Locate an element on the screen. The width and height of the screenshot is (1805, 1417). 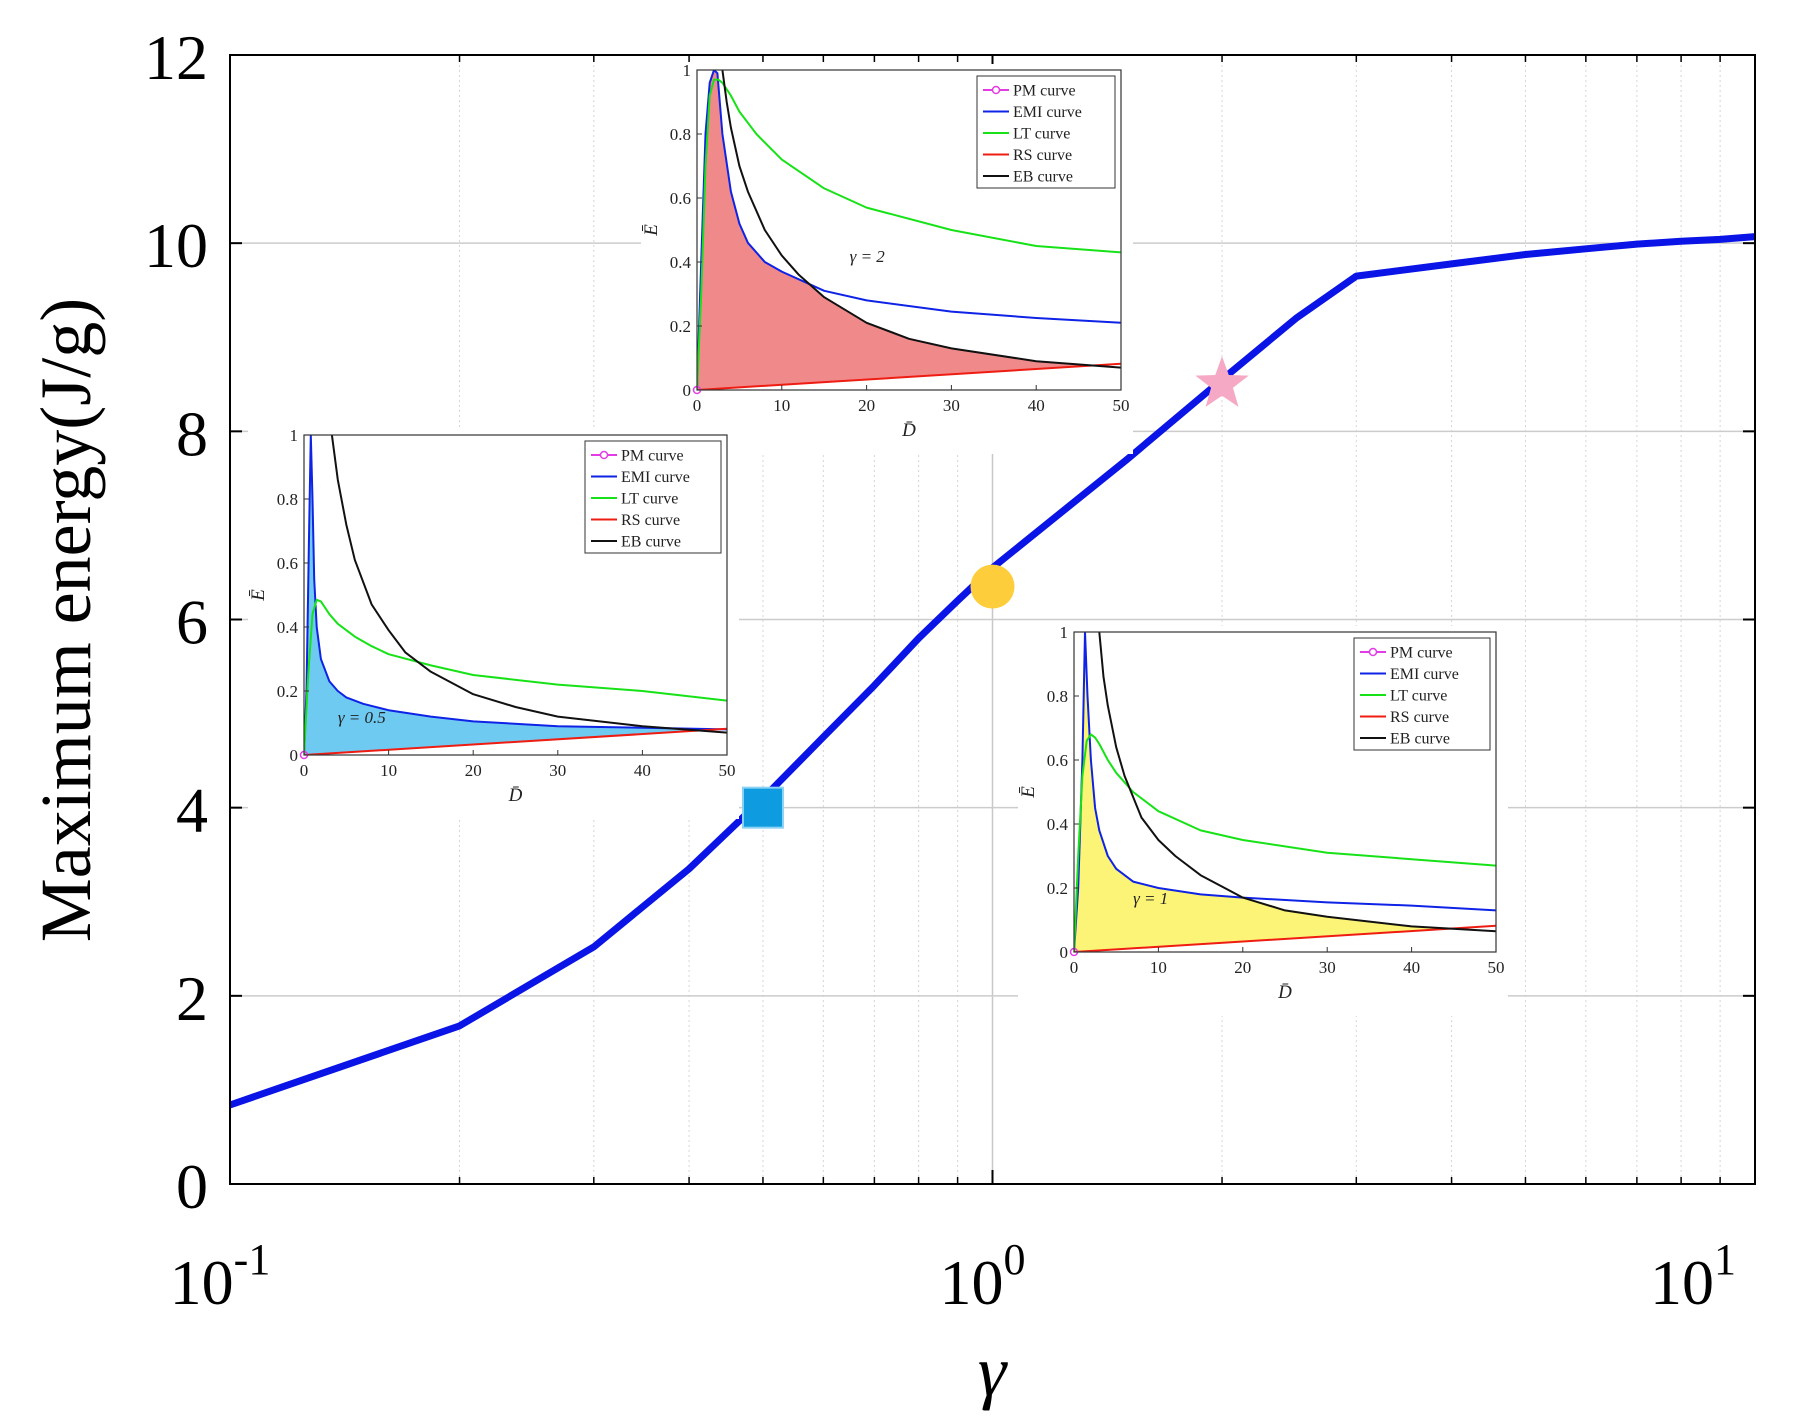
y-tick-label: 0 is located at coordinates (192, 1186).